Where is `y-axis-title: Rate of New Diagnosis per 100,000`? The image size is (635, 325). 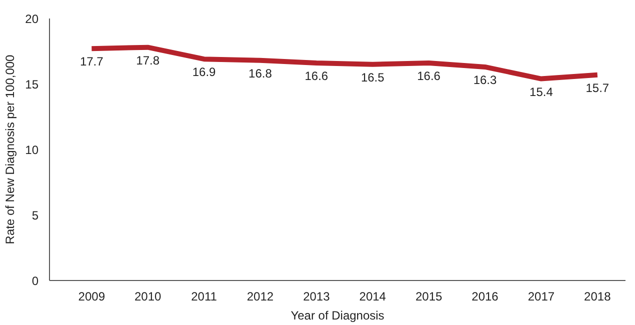 y-axis-title: Rate of New Diagnosis per 100,000 is located at coordinates (10, 149).